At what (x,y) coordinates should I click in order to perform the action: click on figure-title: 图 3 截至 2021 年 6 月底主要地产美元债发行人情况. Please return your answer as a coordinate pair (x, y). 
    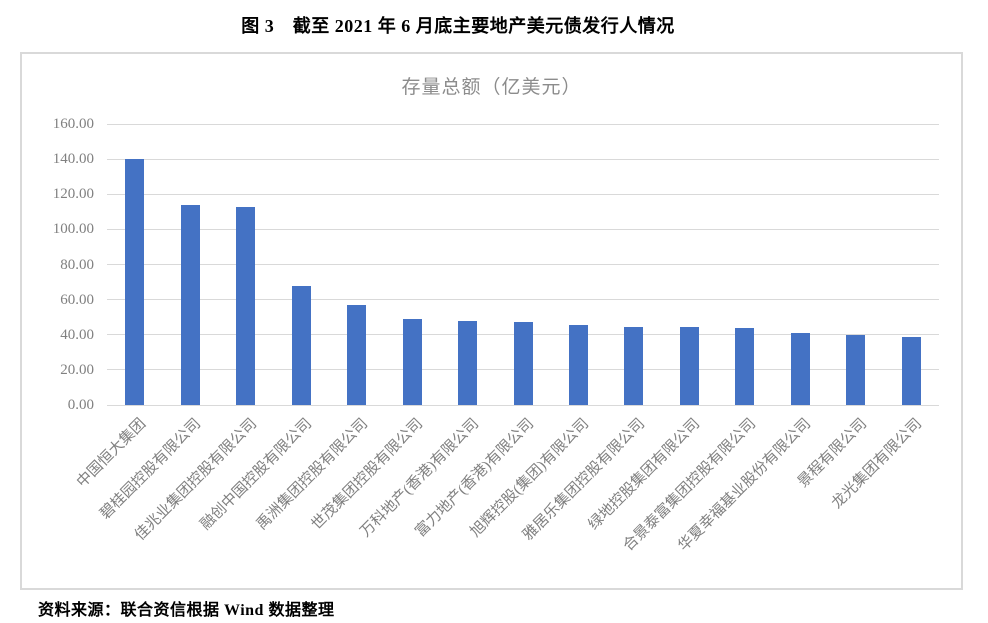
    Looking at the image, I should click on (458, 26).